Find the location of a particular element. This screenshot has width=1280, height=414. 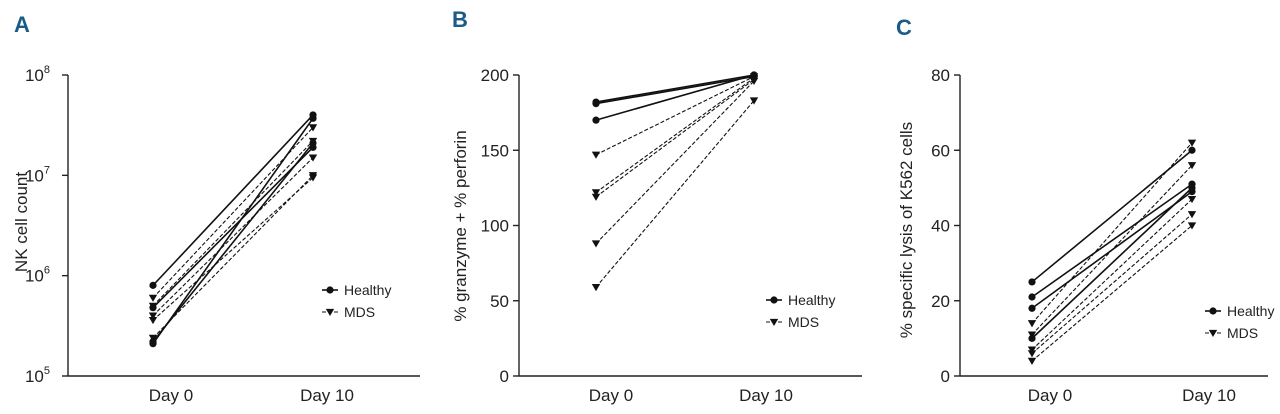

y-tick-label-b-0: 0 is located at coordinates (504, 376).